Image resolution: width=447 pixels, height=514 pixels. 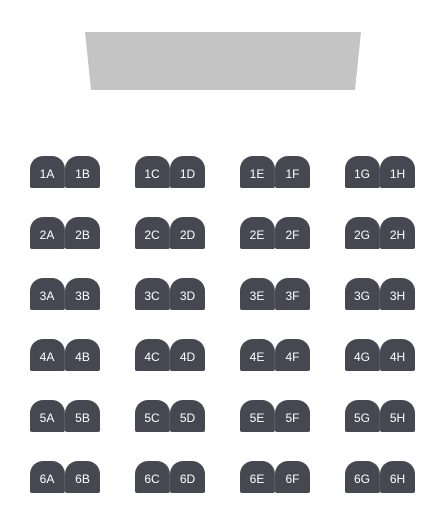 I want to click on seat-5h: 5H, so click(x=397, y=416).